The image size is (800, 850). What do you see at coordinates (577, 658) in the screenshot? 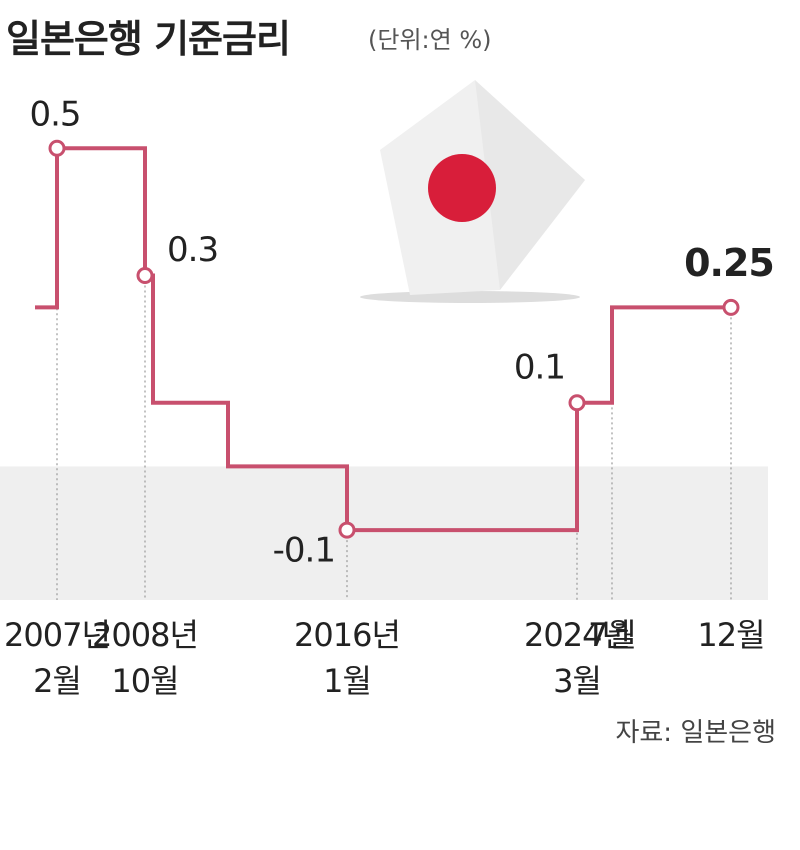
I see `x-tick-label: 2024년 3월` at bounding box center [577, 658].